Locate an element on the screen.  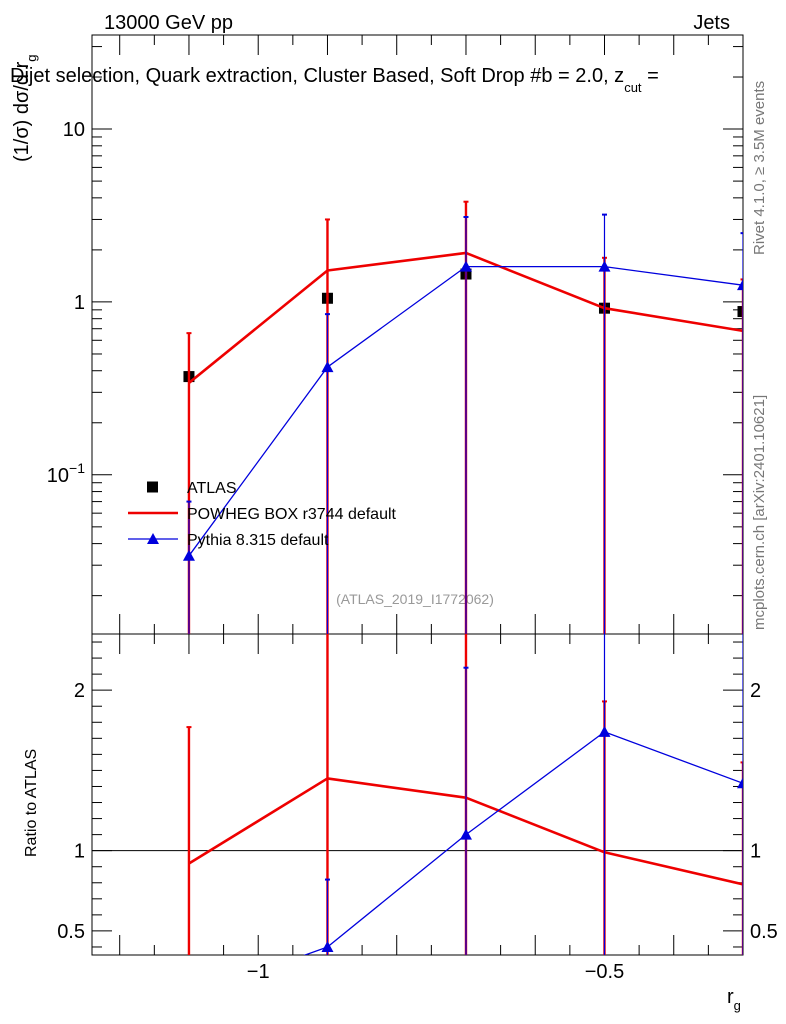
header-energy: 13000 GeV pp is located at coordinates (168, 23).